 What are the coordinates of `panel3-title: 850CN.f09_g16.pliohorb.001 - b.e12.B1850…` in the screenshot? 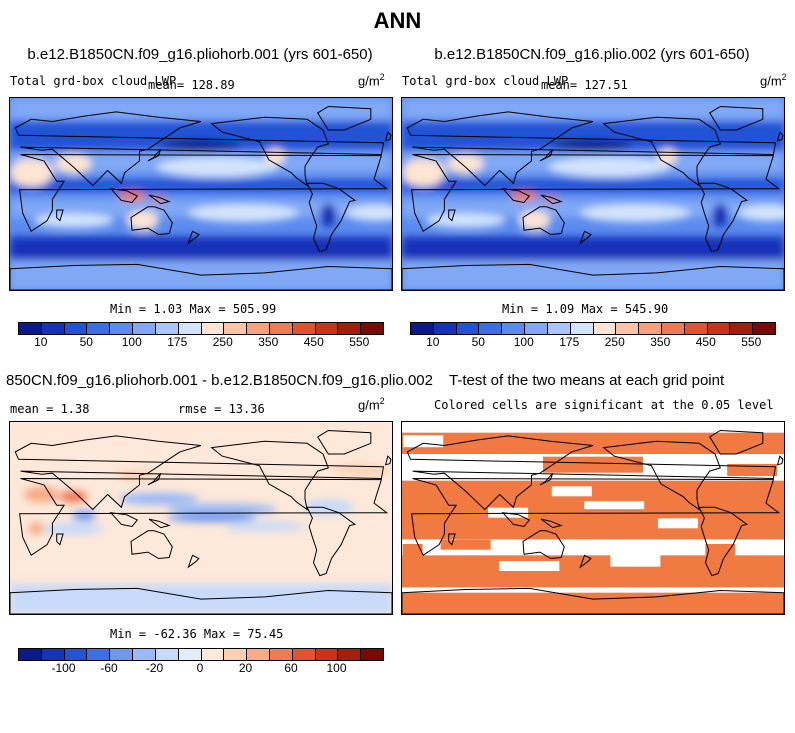 It's located at (219, 380).